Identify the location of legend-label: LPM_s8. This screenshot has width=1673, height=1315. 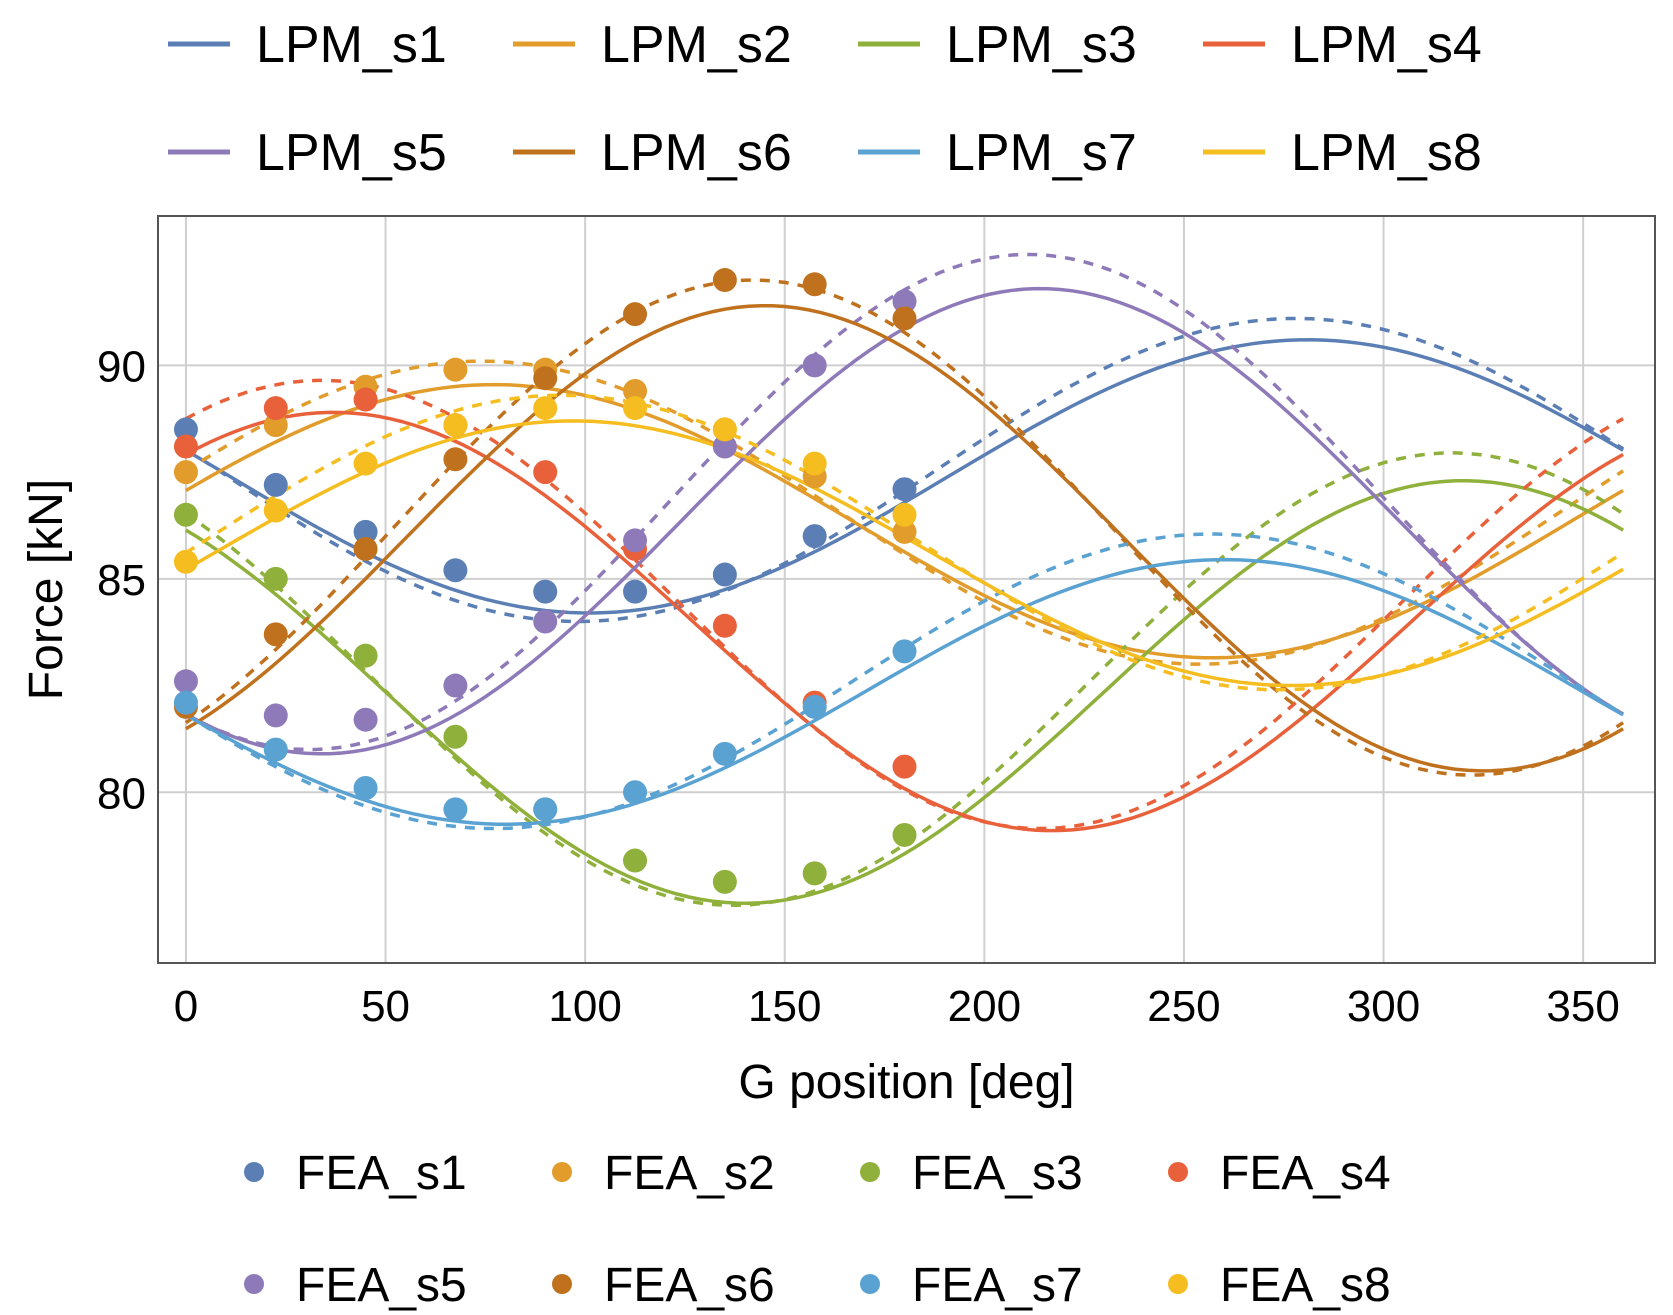
(1386, 153).